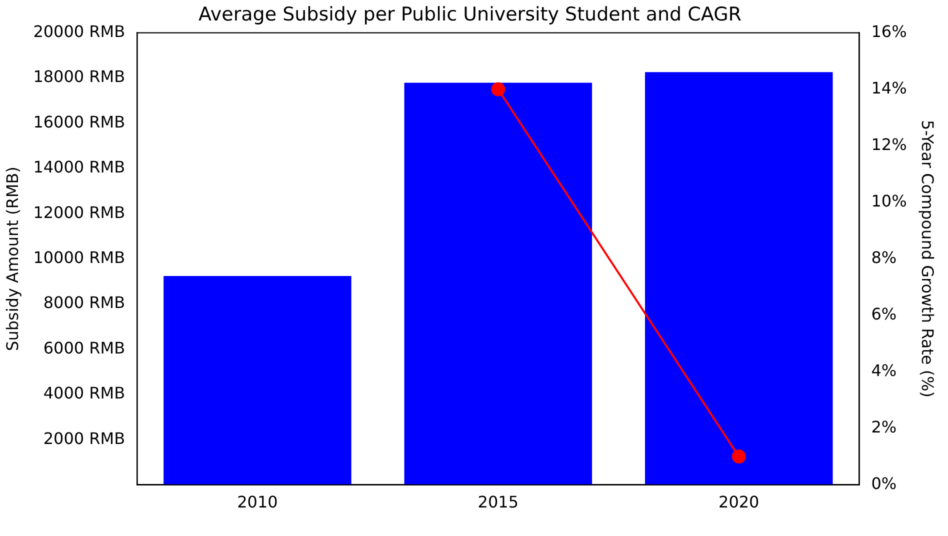 The image size is (948, 536). Describe the element at coordinates (884, 370) in the screenshot. I see `y2-tick-label: 4%` at that location.